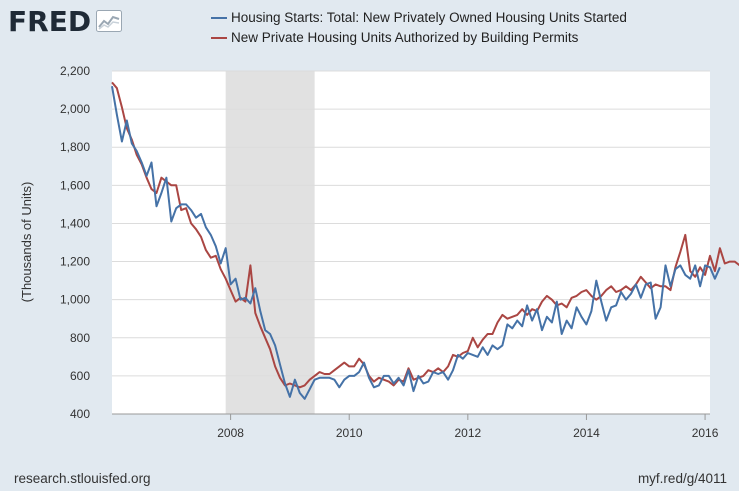  What do you see at coordinates (109, 23) in the screenshot?
I see `line-chart-icon` at bounding box center [109, 23].